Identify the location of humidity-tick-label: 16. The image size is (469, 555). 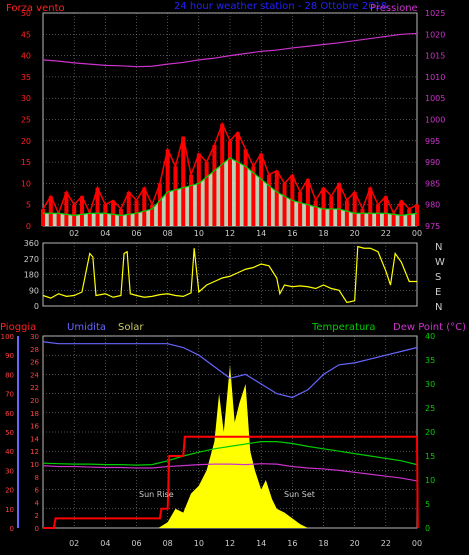
(34, 427).